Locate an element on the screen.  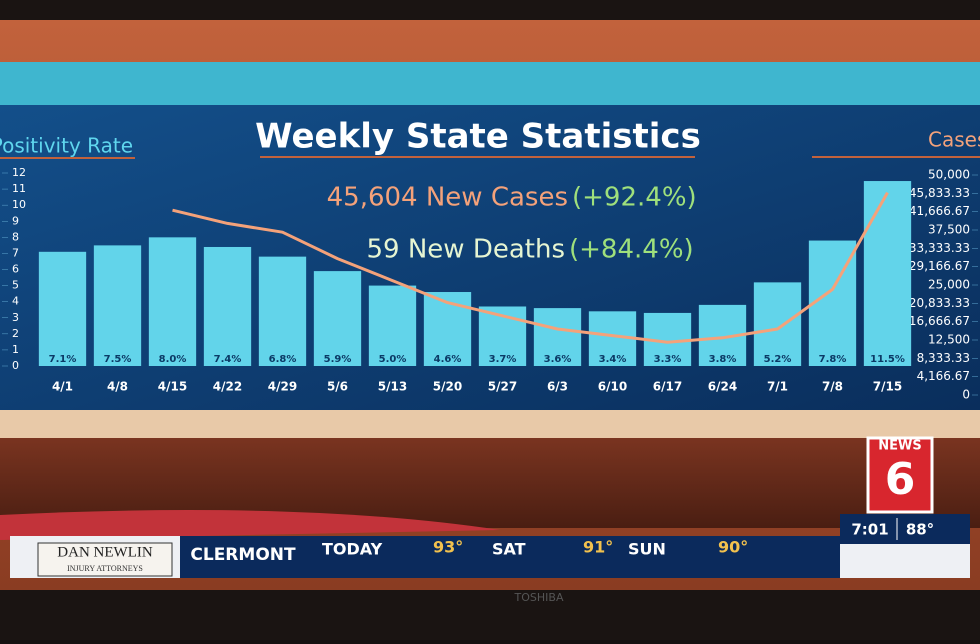
y2-tick-label: 45,833.33 is located at coordinates (939, 193).